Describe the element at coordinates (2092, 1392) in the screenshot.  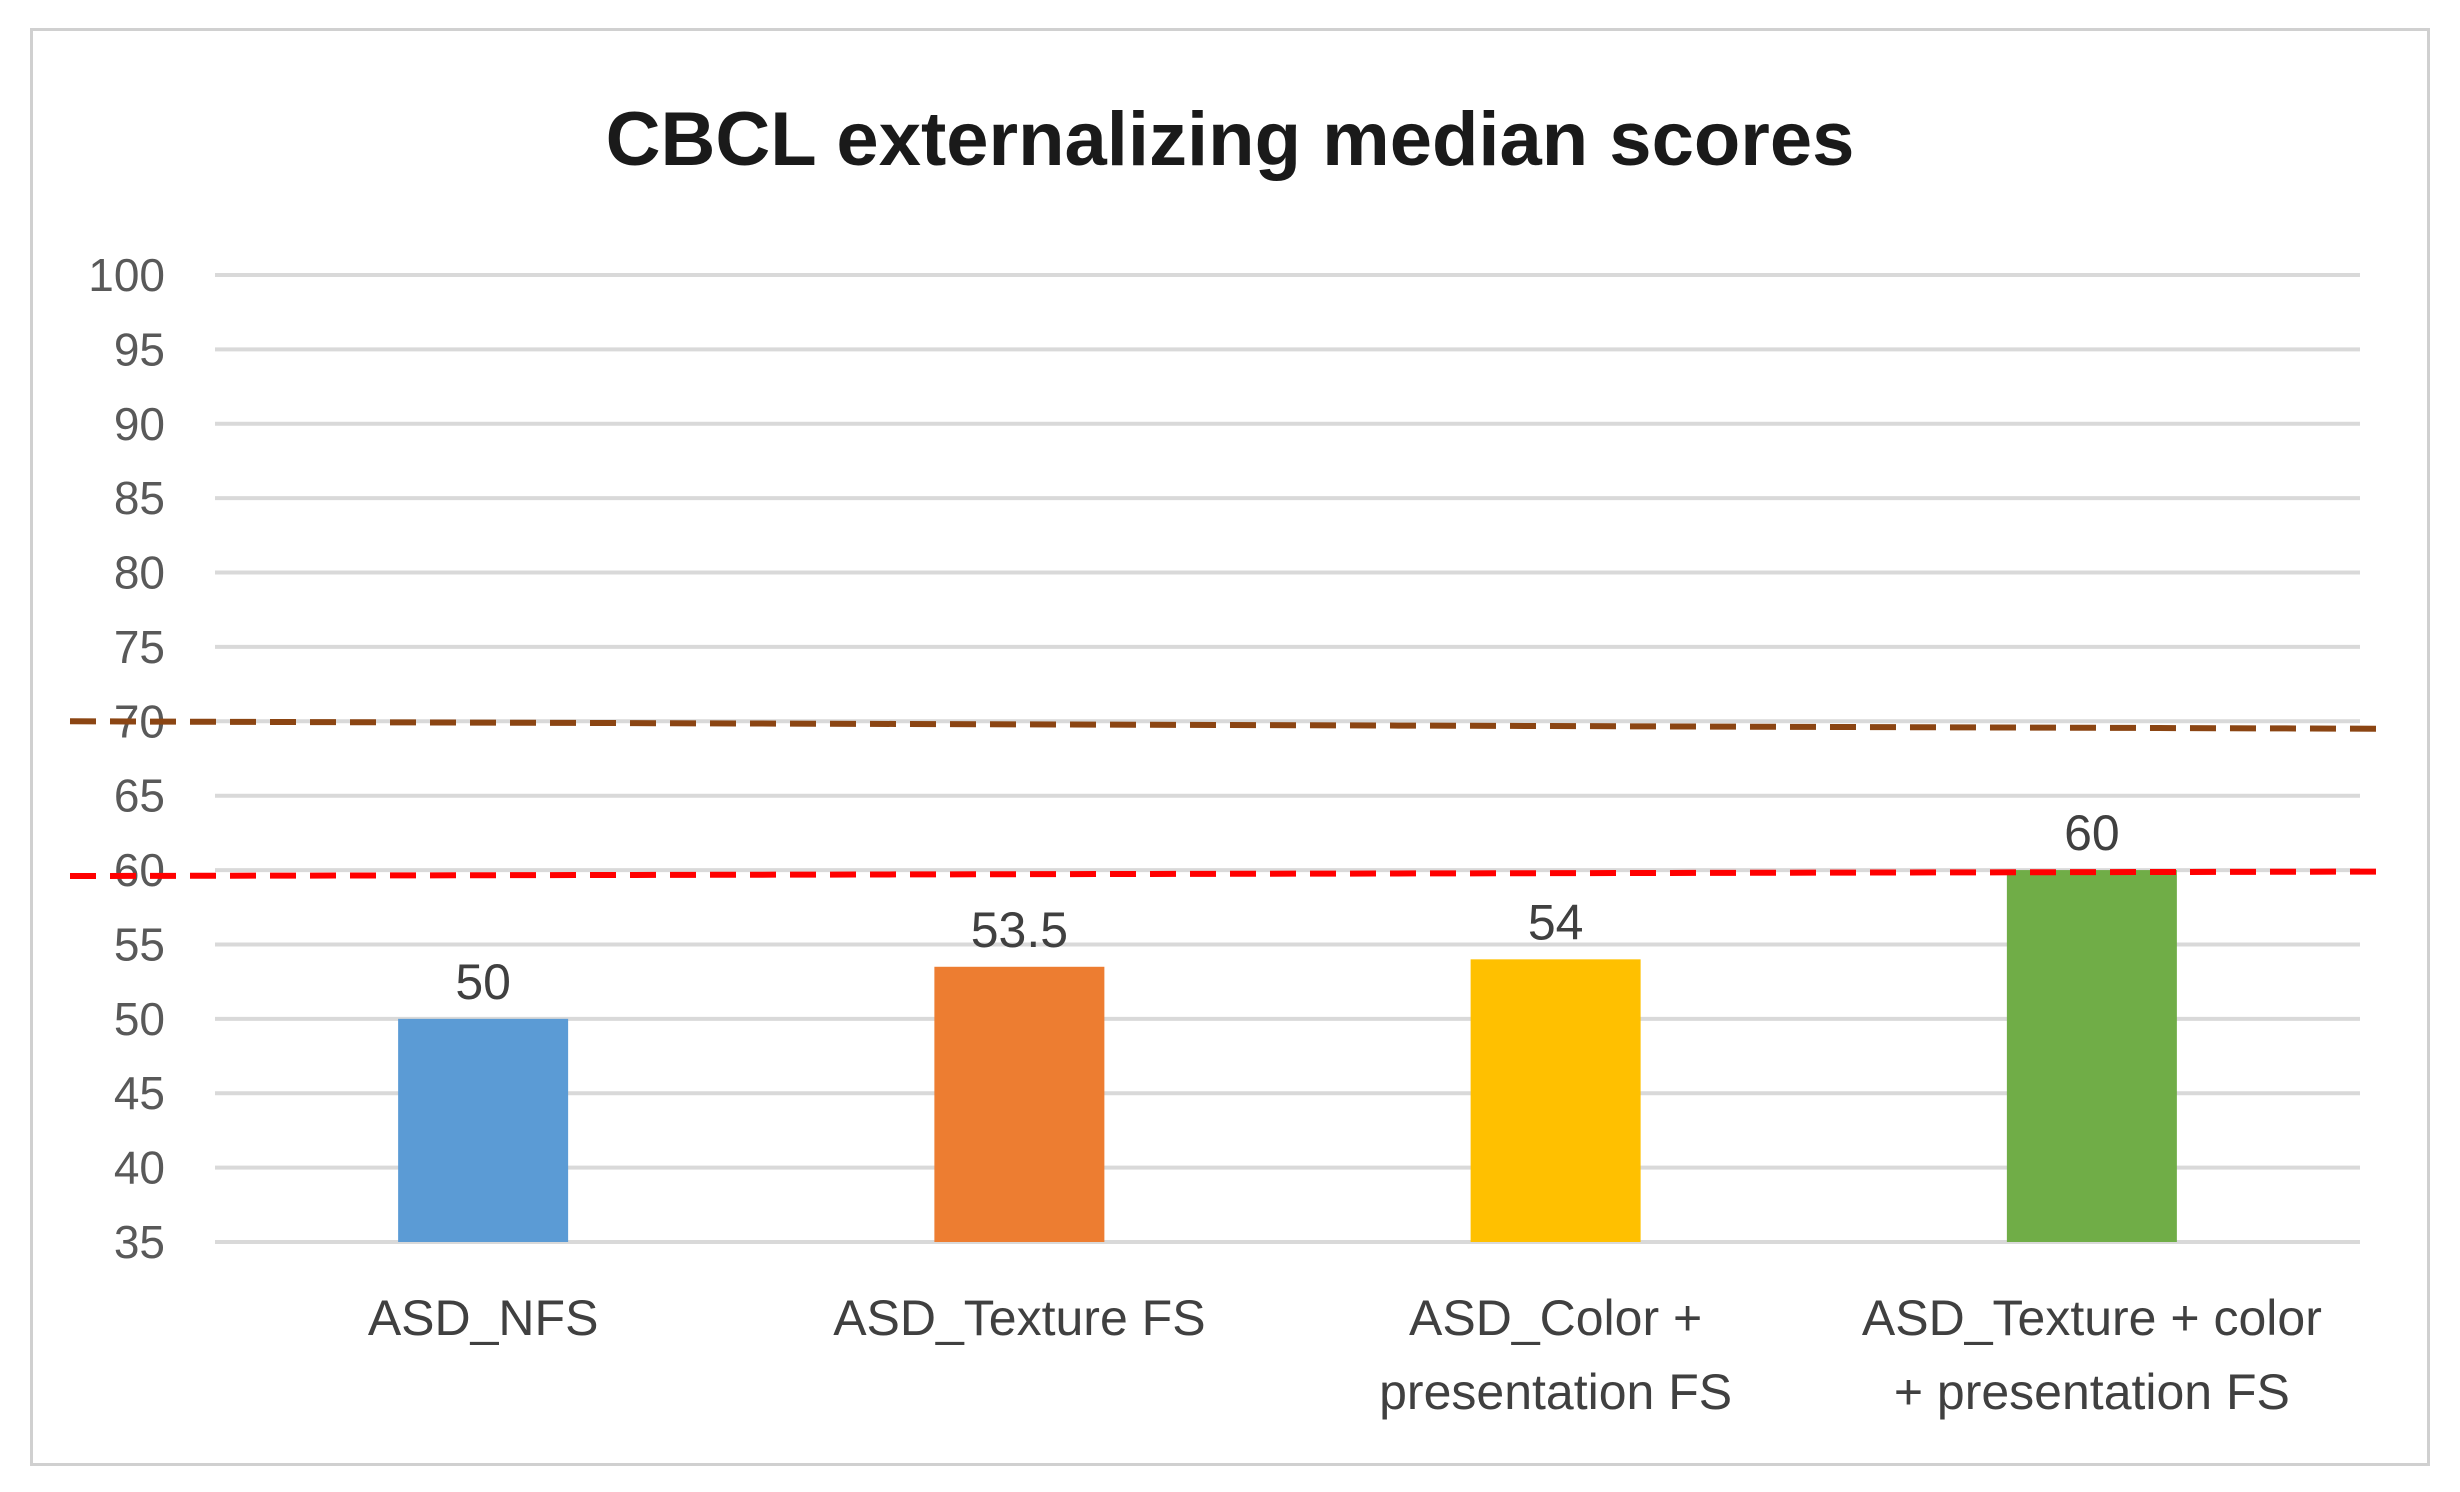
I see `category-label-line: + presentation FS` at that location.